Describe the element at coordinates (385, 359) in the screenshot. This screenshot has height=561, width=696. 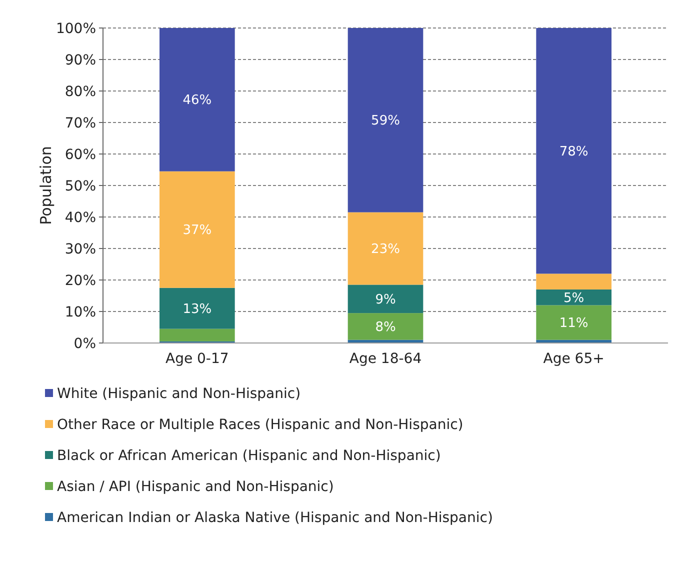
I see `x-tick-label: Age 18-64` at that location.